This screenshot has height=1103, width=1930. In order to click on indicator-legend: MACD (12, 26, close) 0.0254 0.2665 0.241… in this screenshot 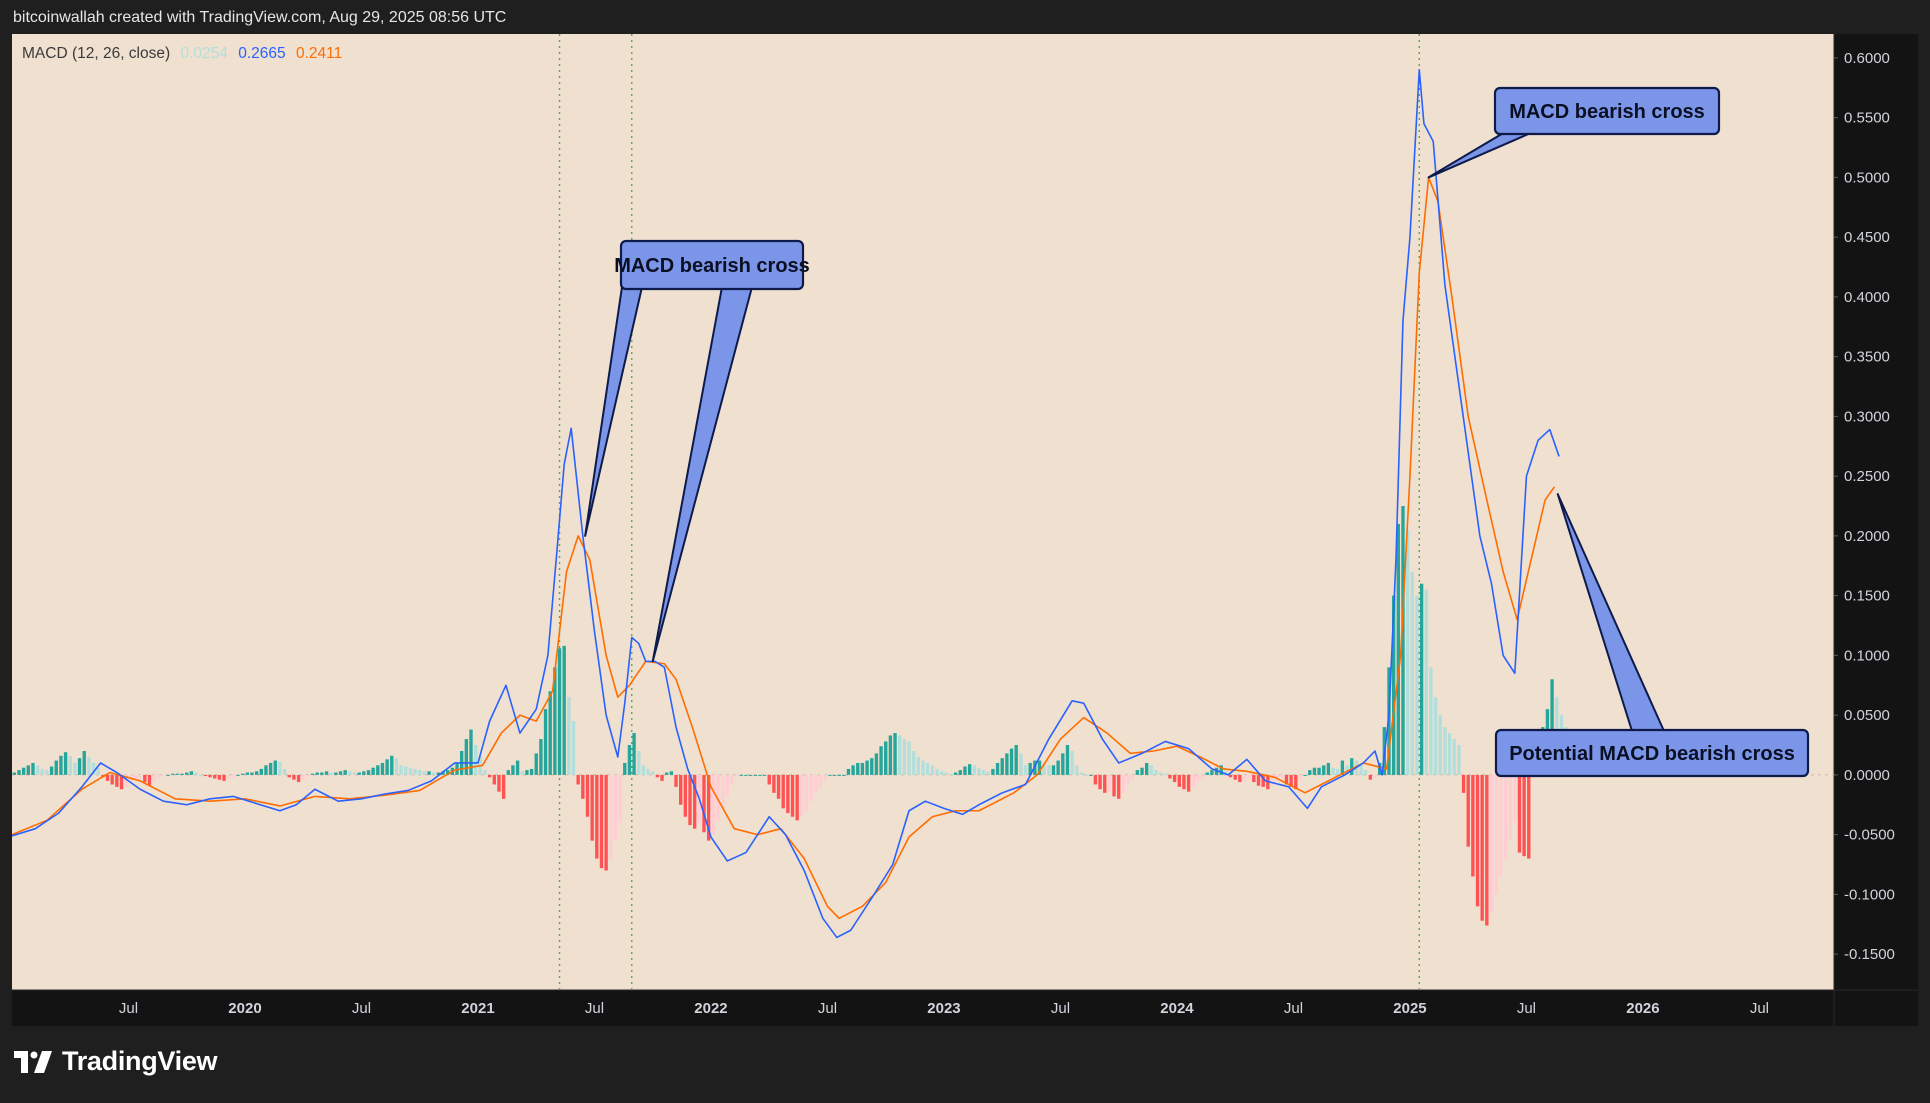, I will do `click(185, 54)`.